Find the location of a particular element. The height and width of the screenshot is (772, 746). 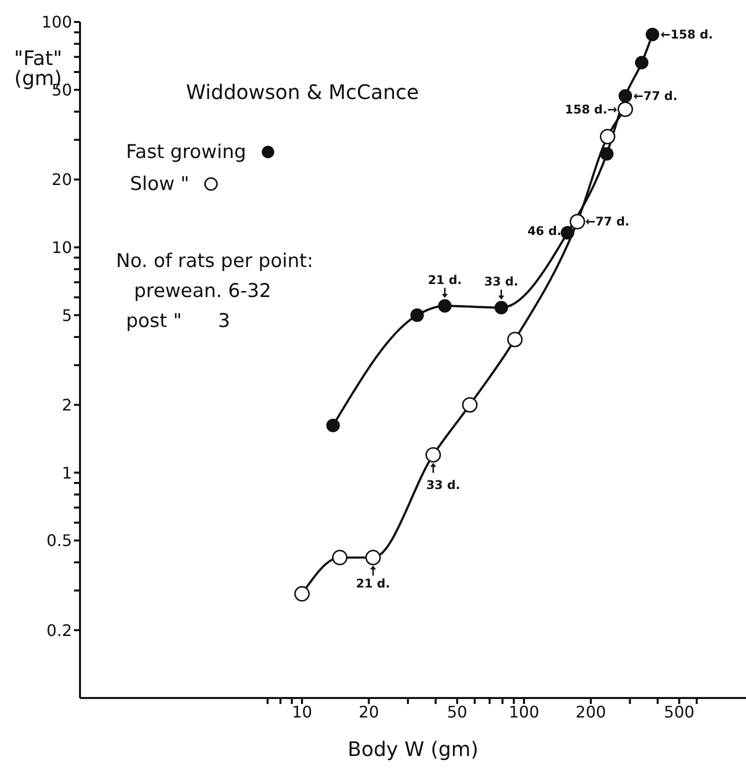

annotation: No. of rats per point: is located at coordinates (215, 261).